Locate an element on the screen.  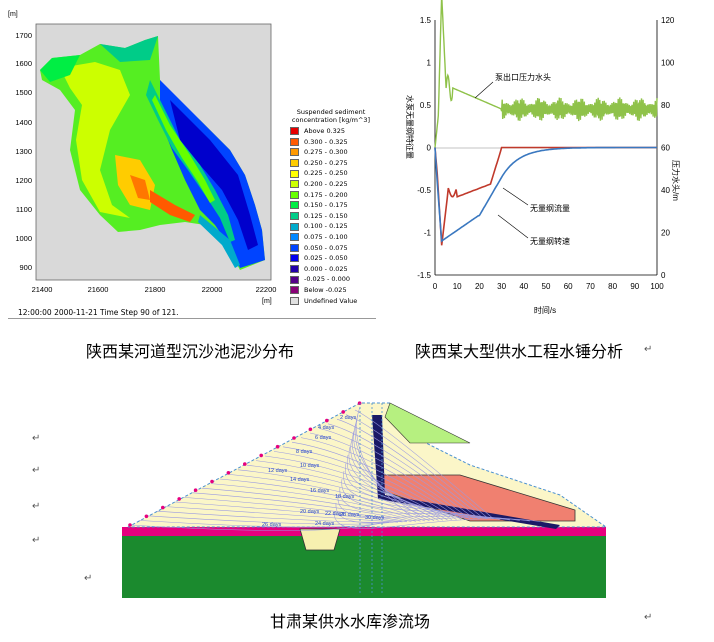
x-tick-label: 0 is located at coordinates (435, 286).